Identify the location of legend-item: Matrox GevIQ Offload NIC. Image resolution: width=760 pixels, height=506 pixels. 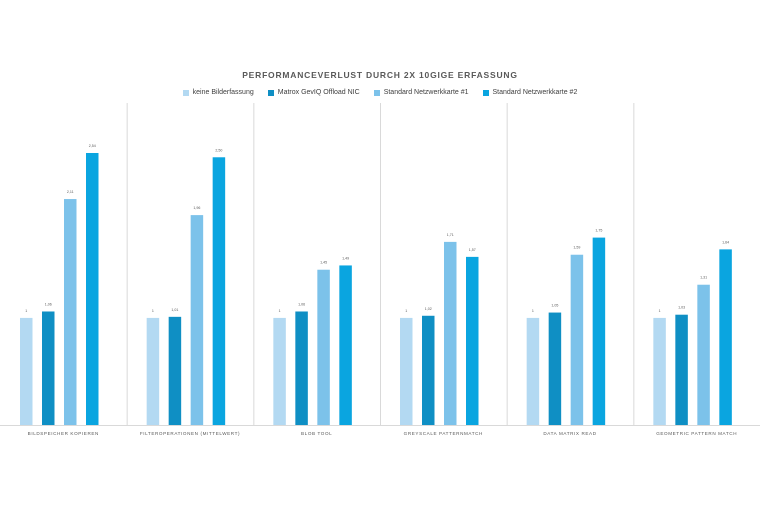
(313, 92).